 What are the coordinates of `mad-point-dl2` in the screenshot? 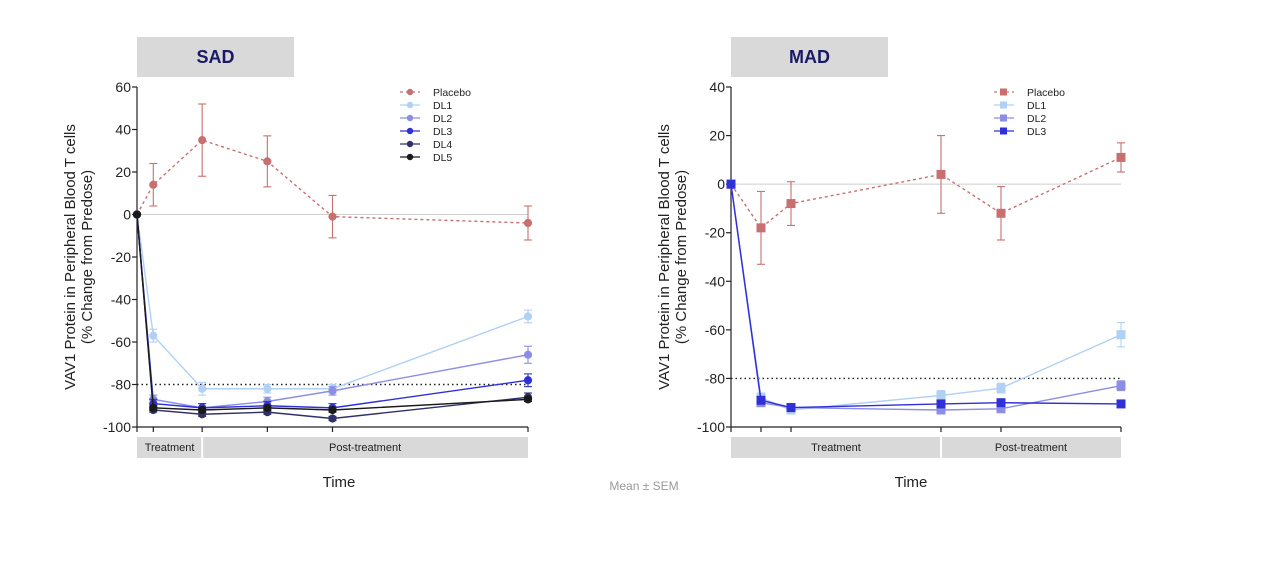 It's located at (1121, 386).